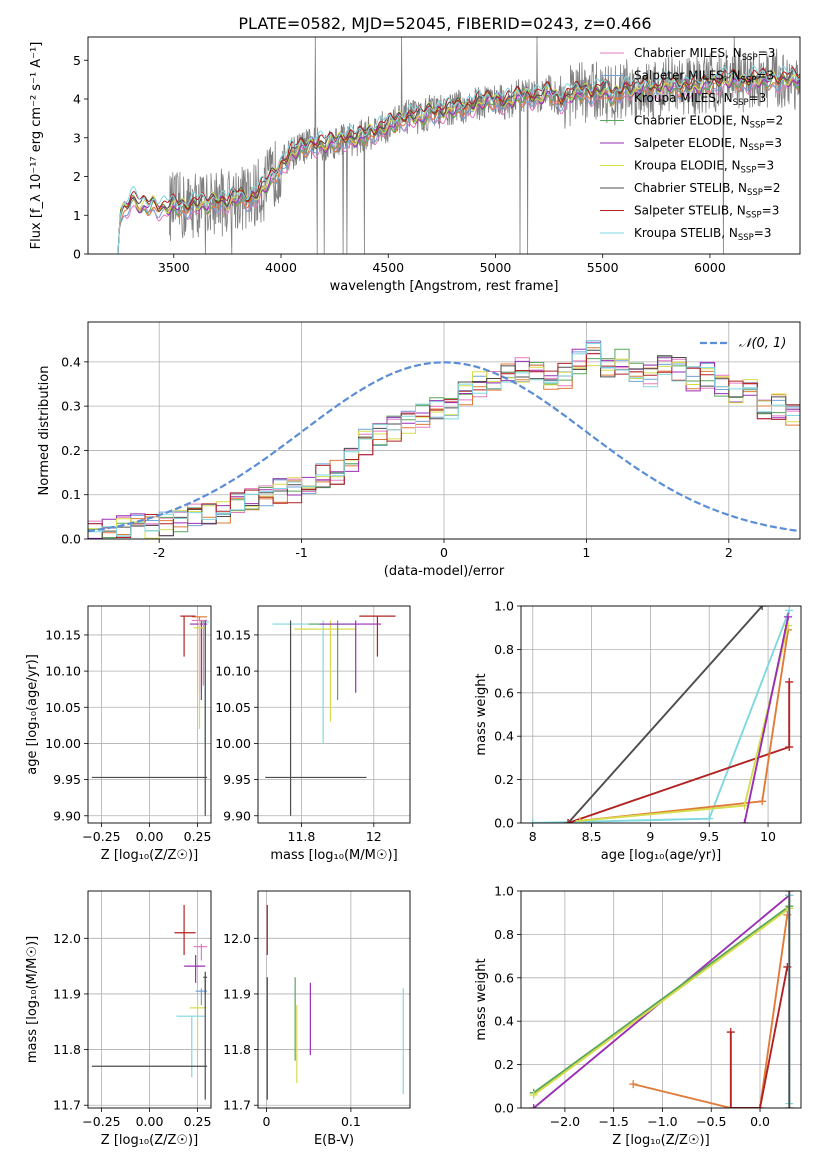 Image resolution: width=819 pixels, height=1170 pixels. I want to click on x-tick-label: 2, so click(729, 552).